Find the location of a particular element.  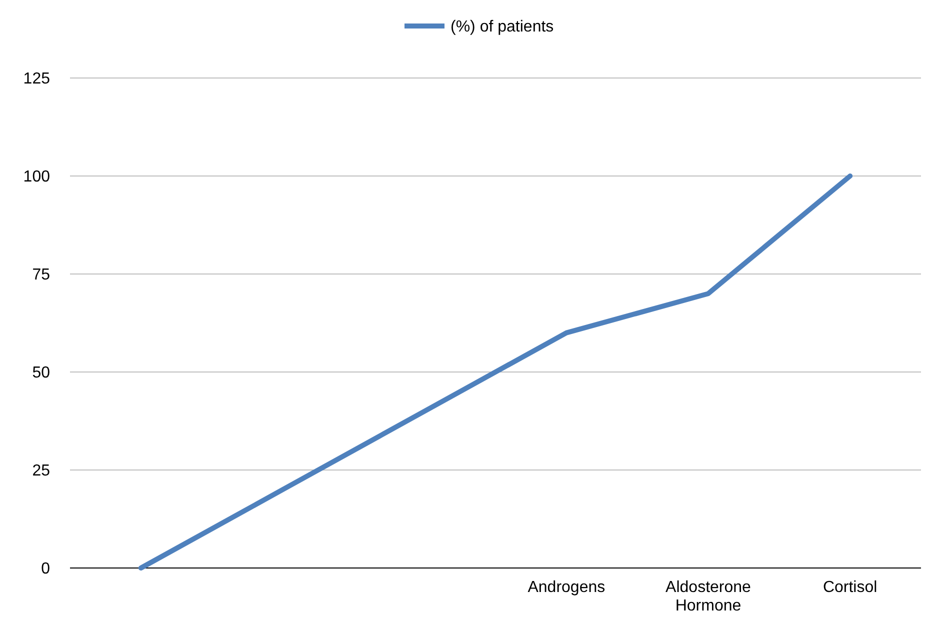

x-tick-label: Androgens is located at coordinates (567, 587).